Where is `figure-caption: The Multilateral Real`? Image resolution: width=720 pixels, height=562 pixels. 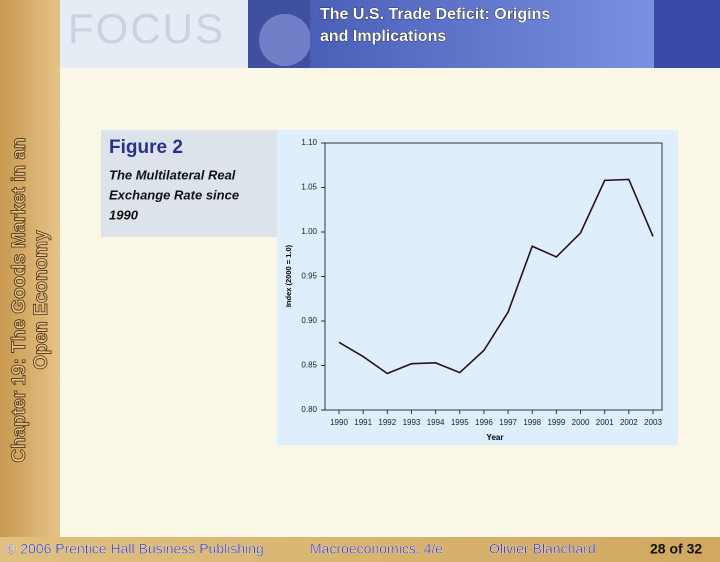
figure-caption: The Multilateral Real is located at coordinates (172, 174).